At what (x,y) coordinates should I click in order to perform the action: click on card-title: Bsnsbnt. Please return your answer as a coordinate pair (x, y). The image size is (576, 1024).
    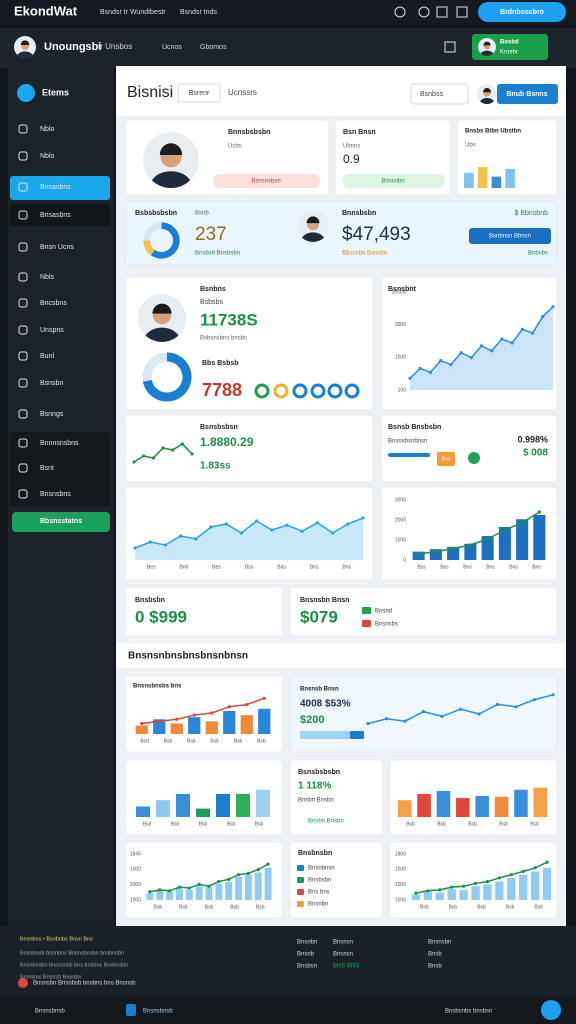
    Looking at the image, I should click on (402, 289).